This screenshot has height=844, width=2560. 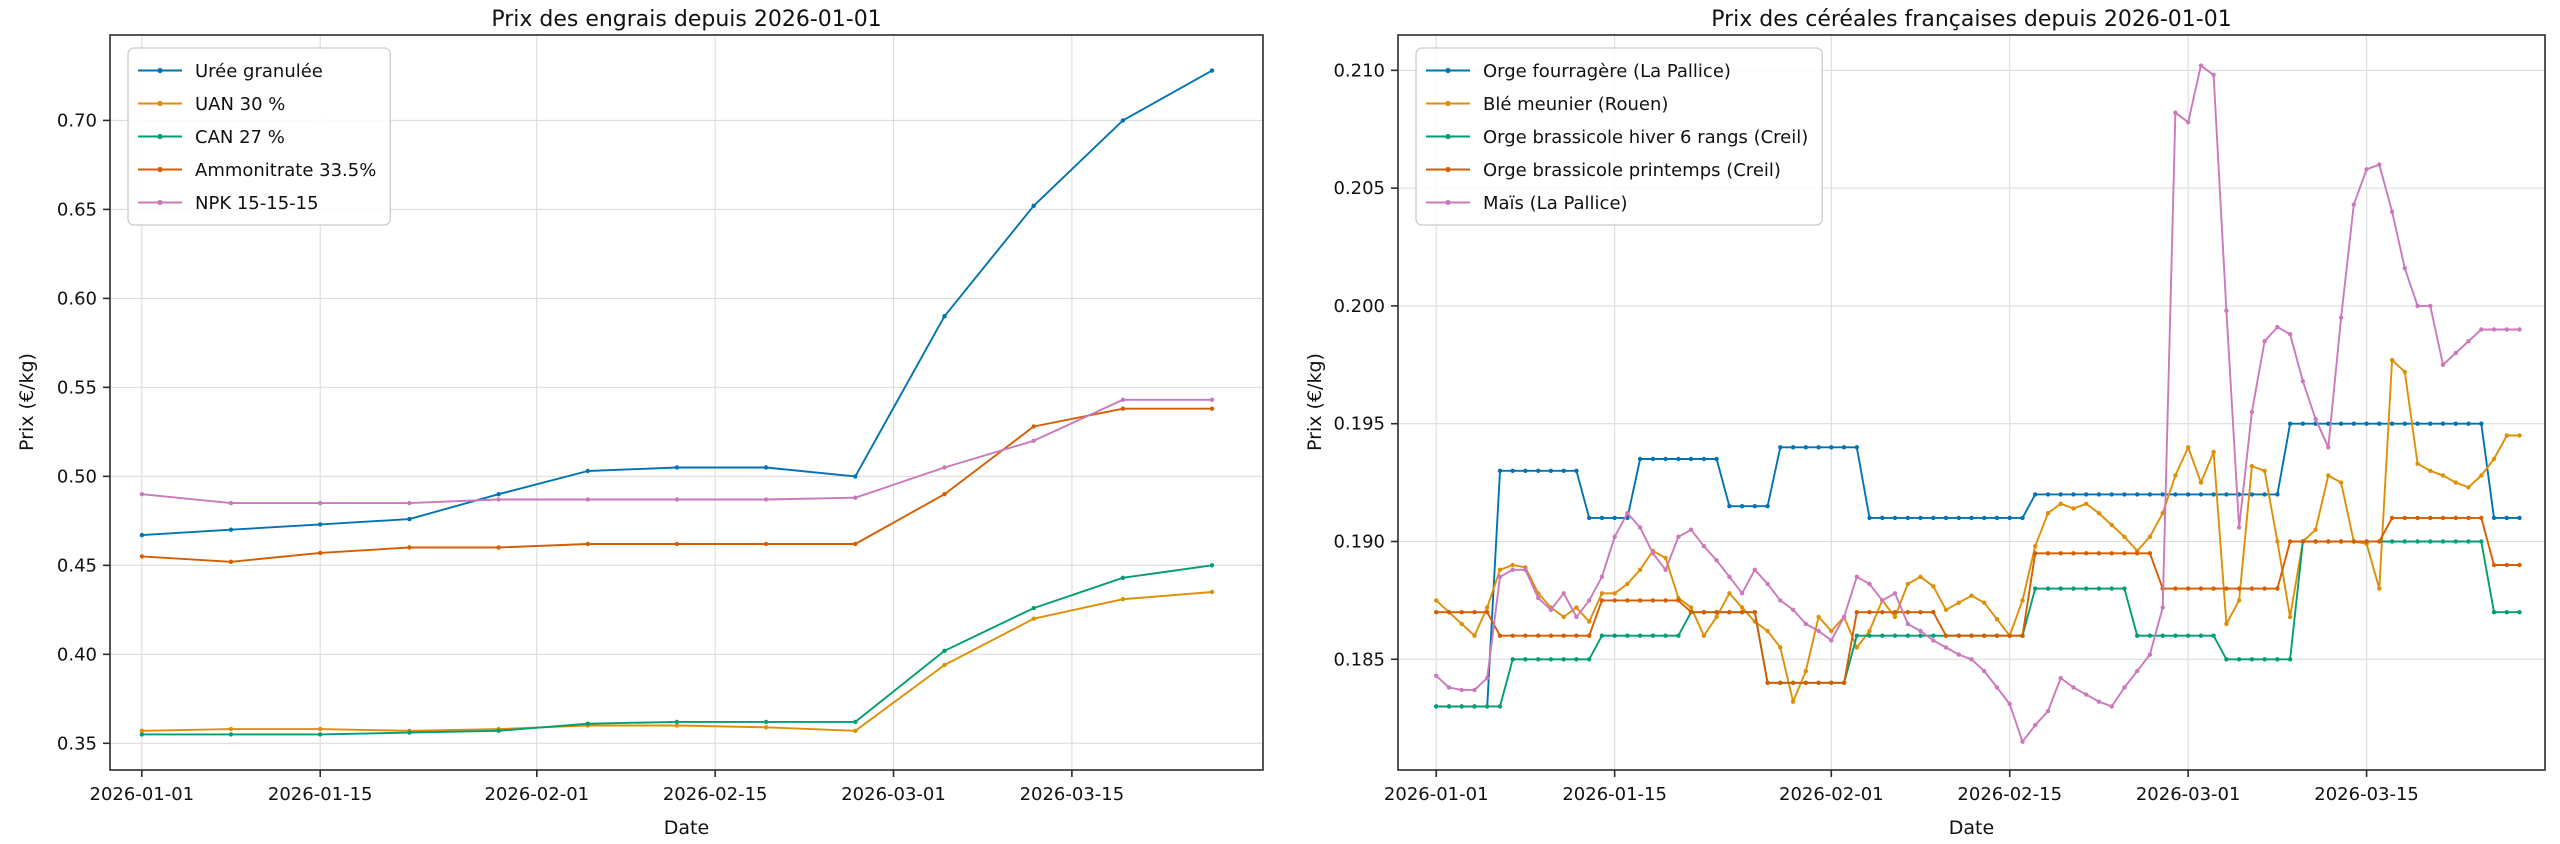 I want to click on series-line, so click(x=676, y=451).